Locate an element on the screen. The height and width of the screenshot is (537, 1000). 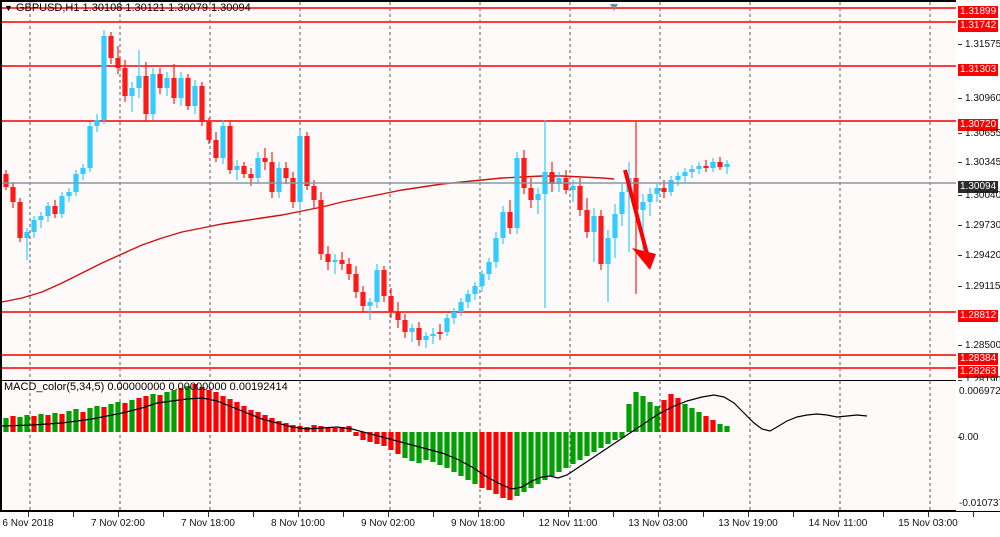
current-price-tag: 1.30094 is located at coordinates (978, 187).